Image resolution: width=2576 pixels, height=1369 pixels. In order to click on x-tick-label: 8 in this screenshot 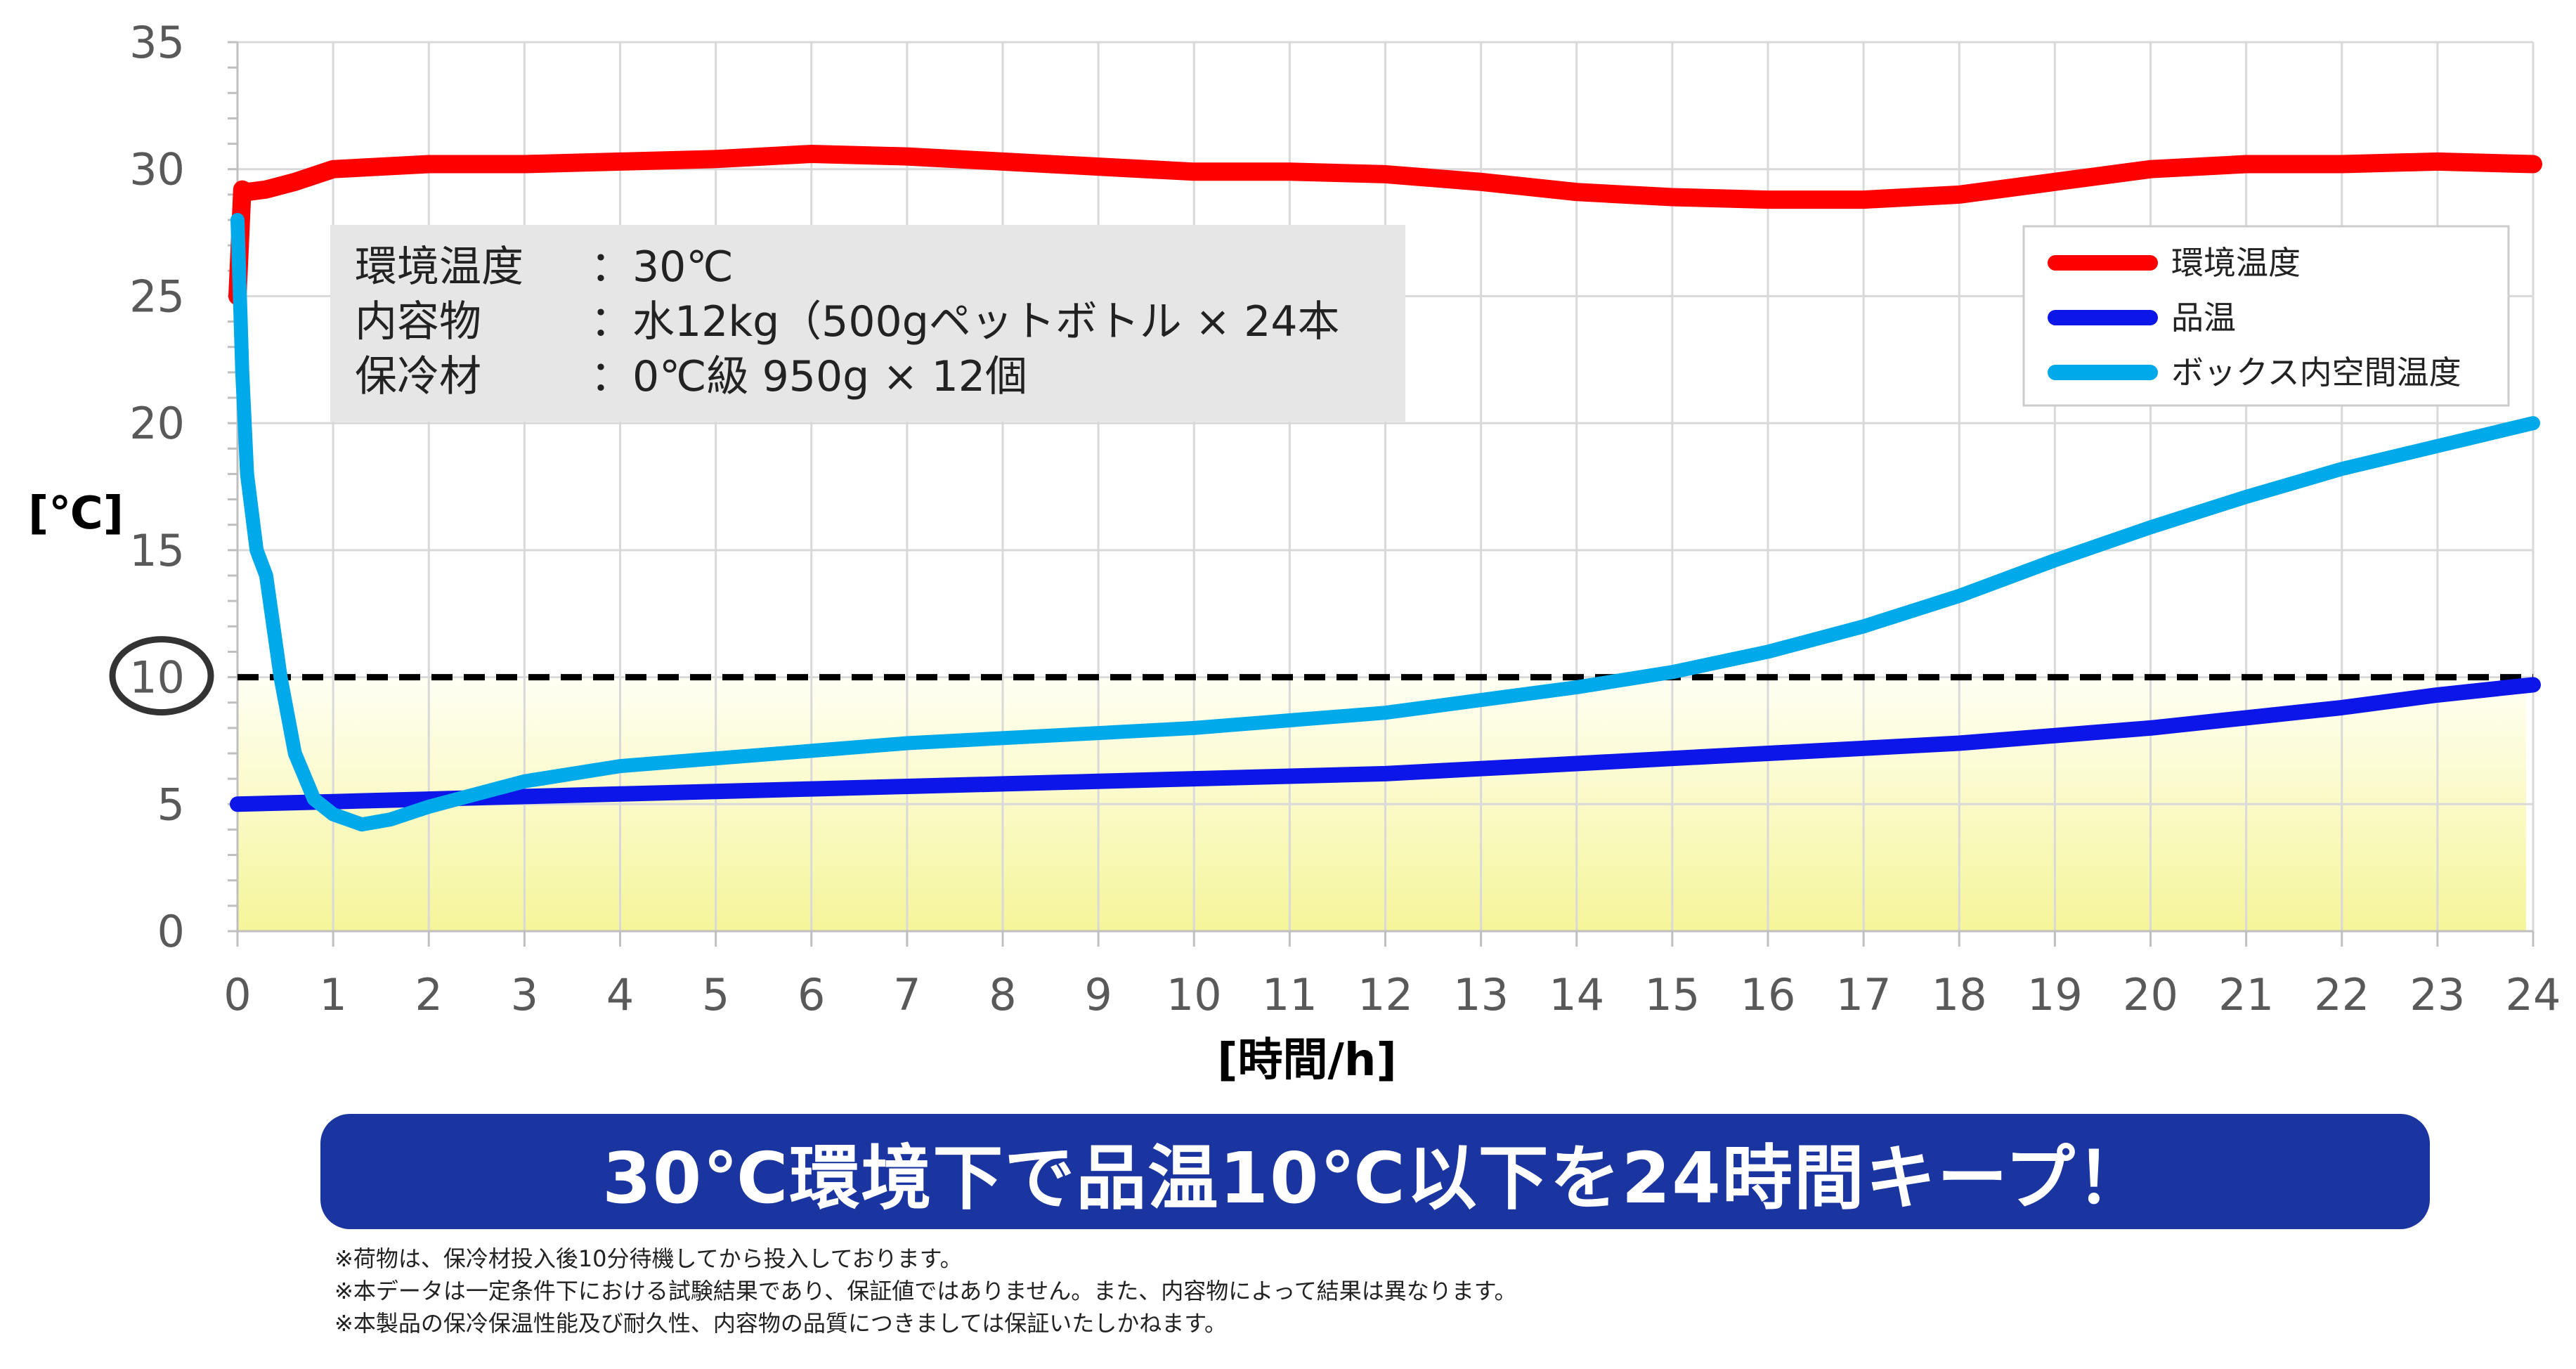, I will do `click(1002, 994)`.